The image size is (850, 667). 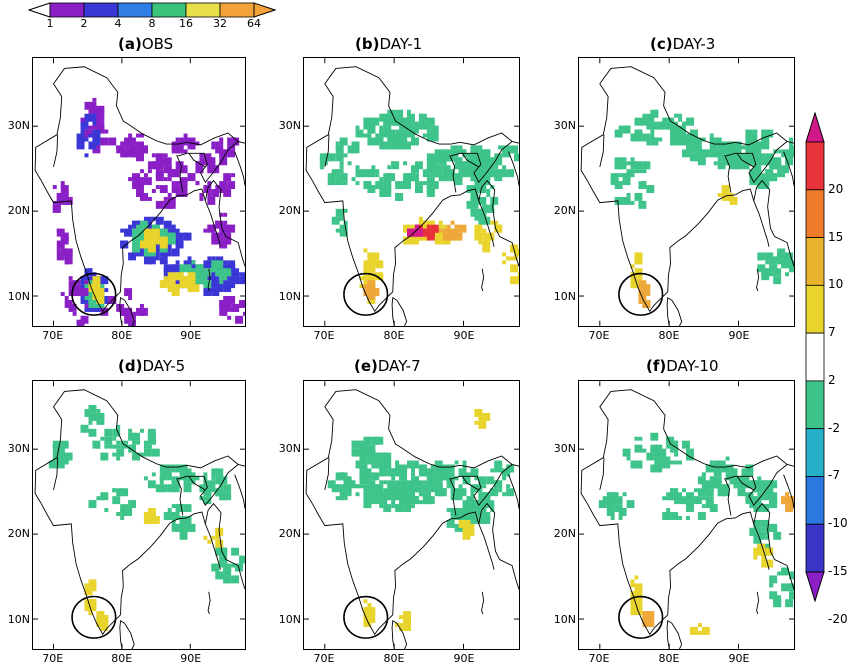 I want to click on map-graphic, so click(x=686, y=515).